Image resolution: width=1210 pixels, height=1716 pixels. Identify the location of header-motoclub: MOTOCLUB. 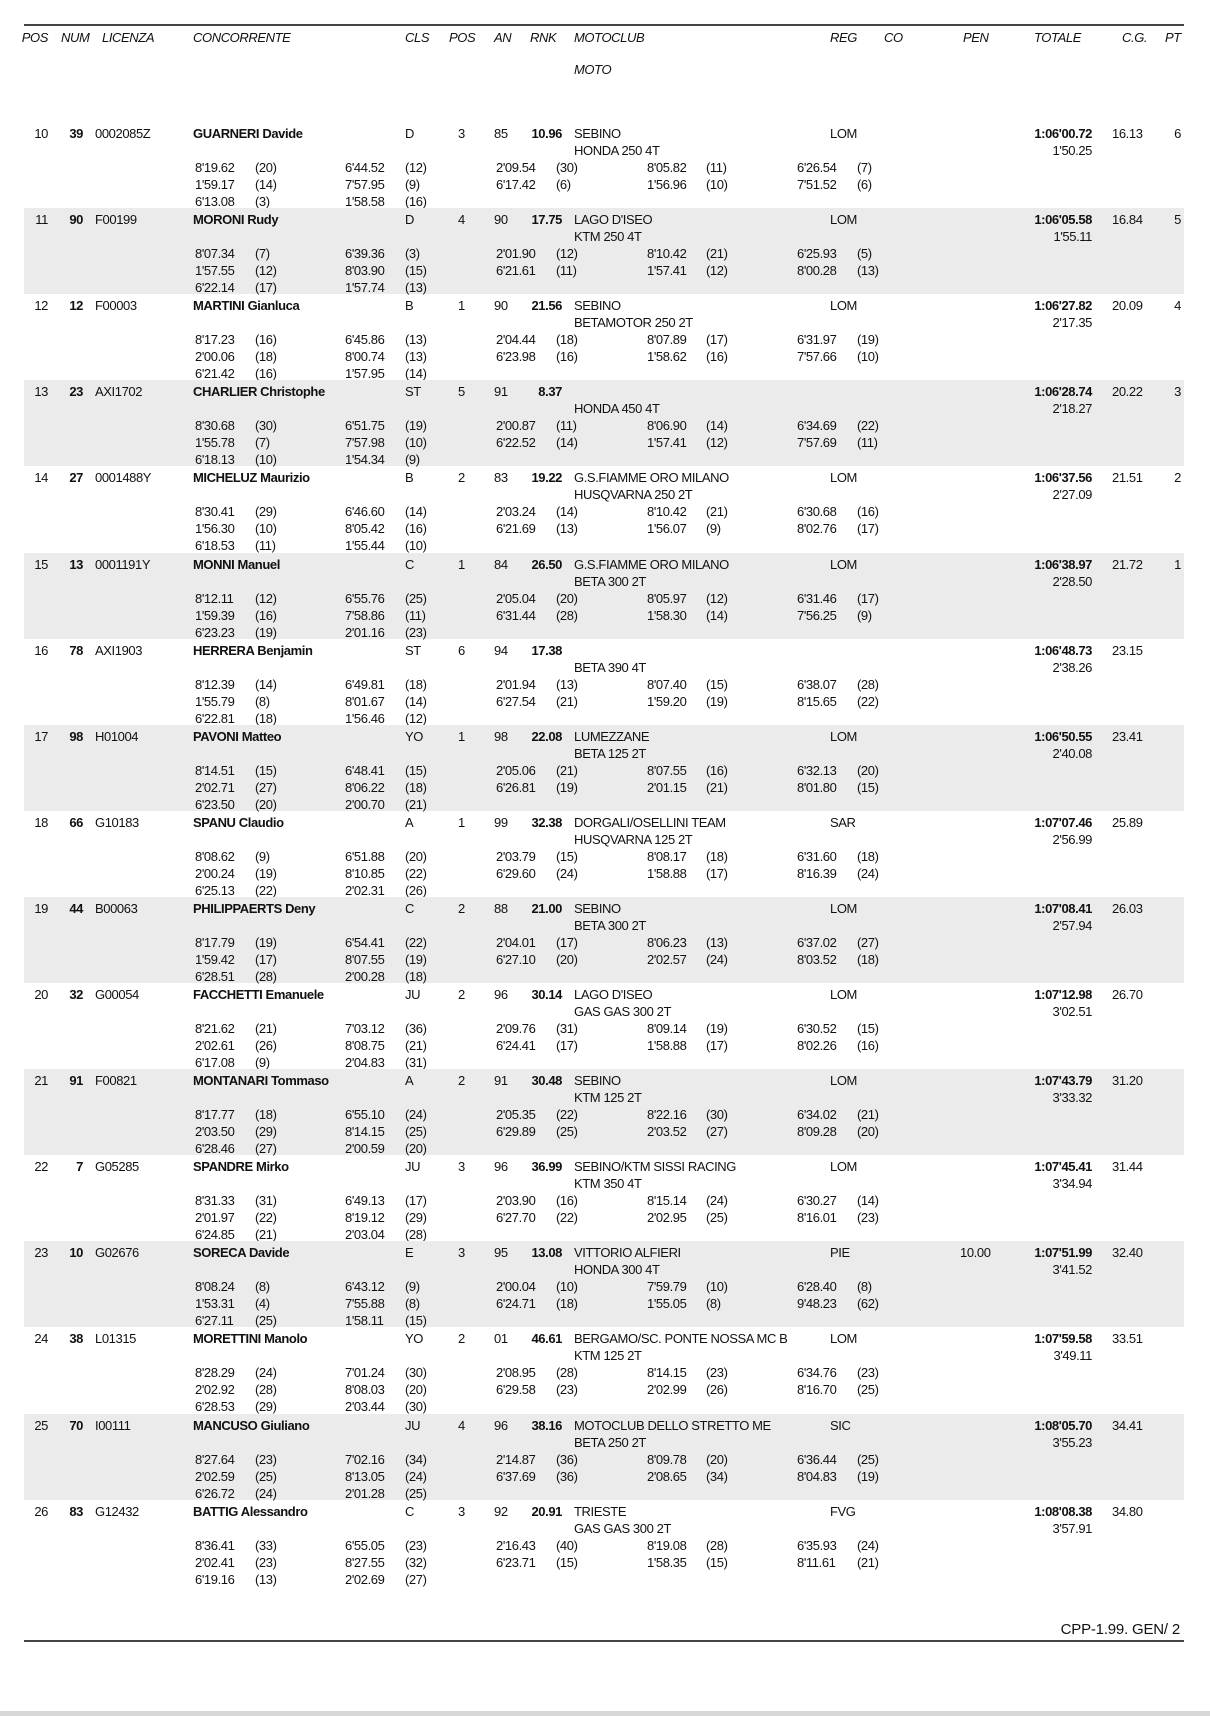
(609, 37).